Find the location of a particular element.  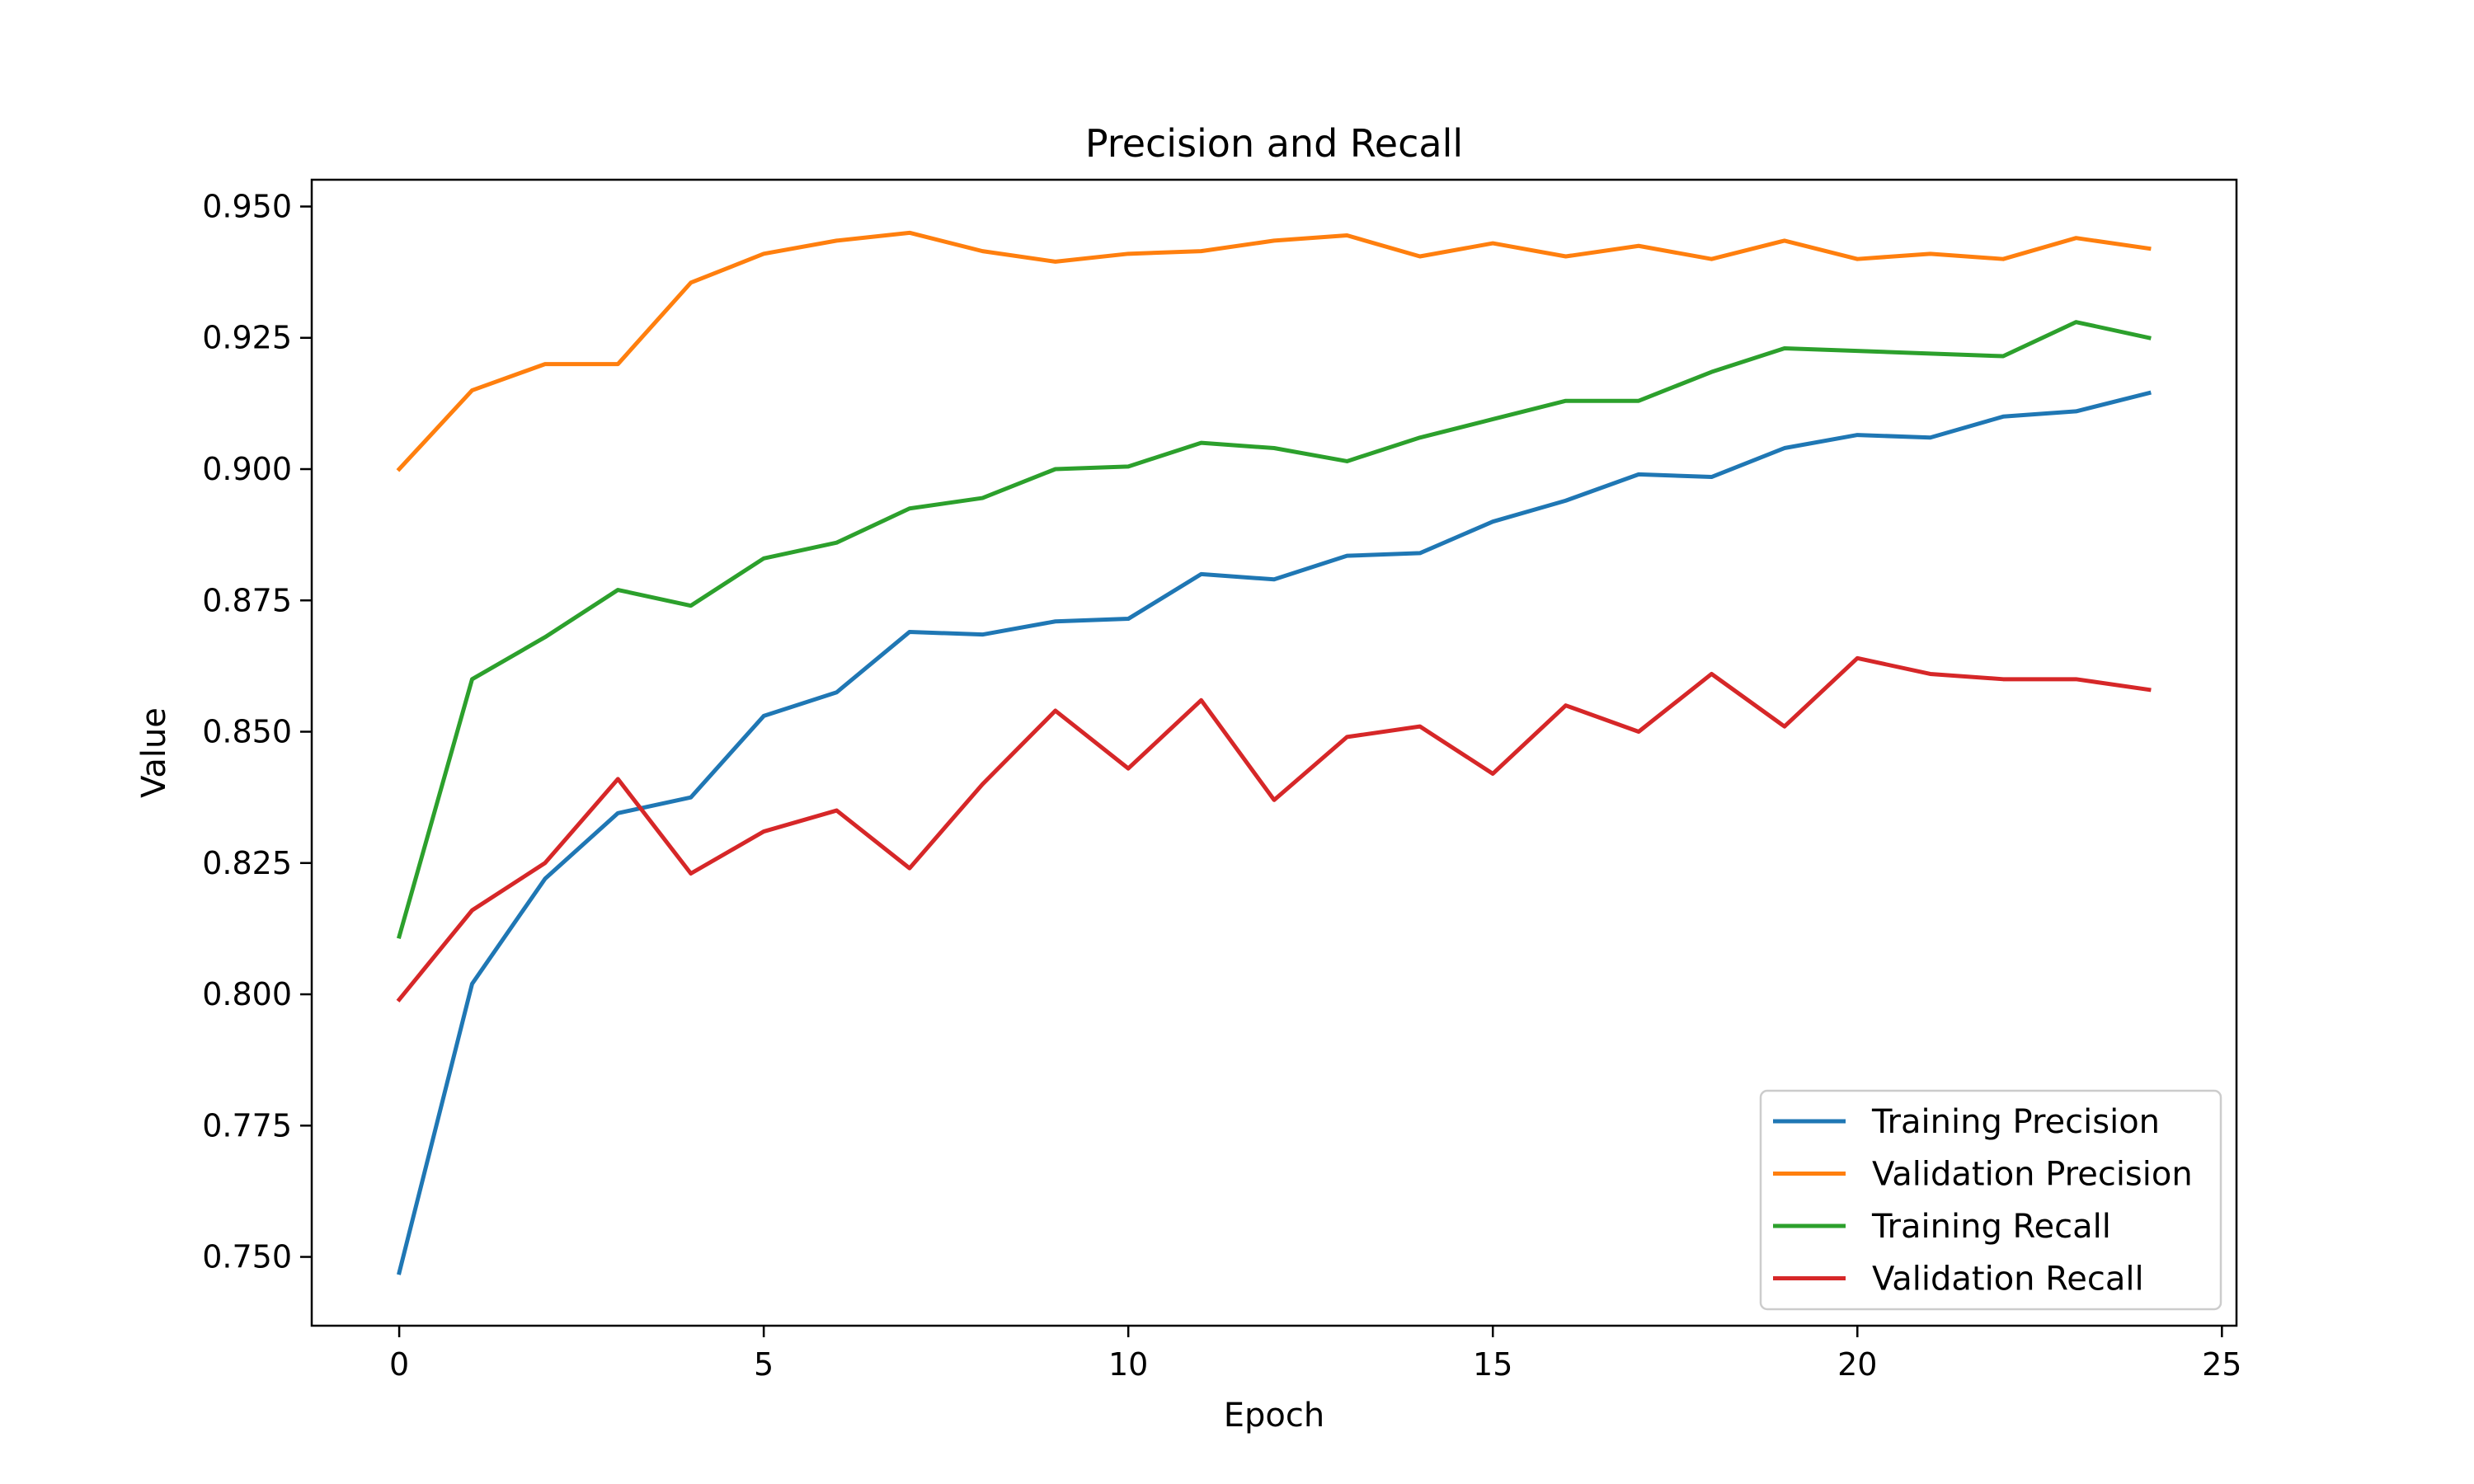

y-axis-label: Value is located at coordinates (154, 752).